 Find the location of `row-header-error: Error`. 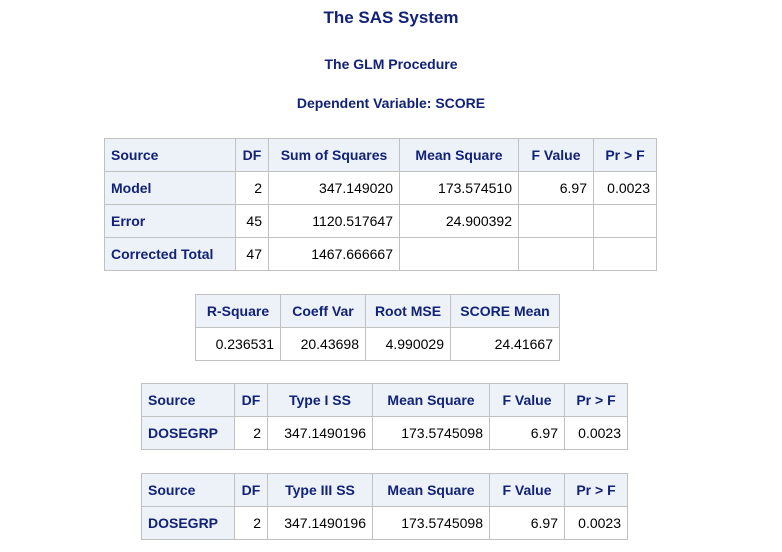

row-header-error: Error is located at coordinates (170, 221).